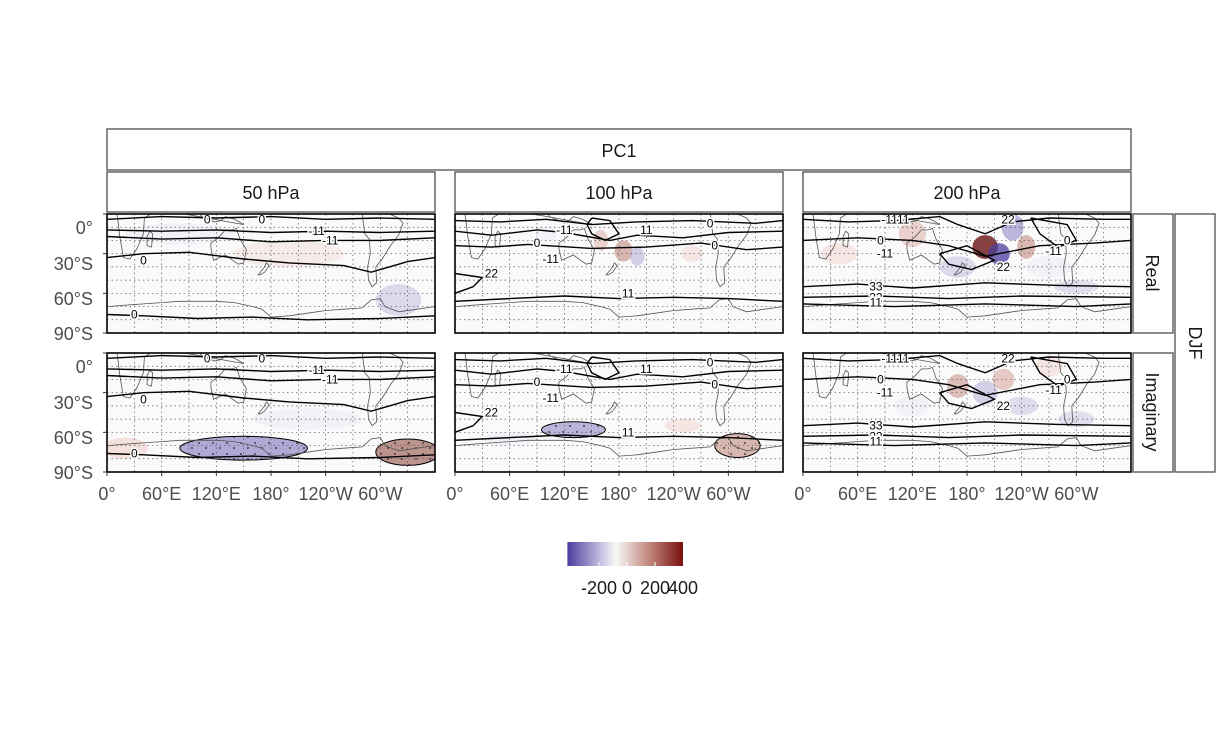  Describe the element at coordinates (1174, 343) in the screenshot. I see `row-strips: Real Imaginary DJF` at that location.